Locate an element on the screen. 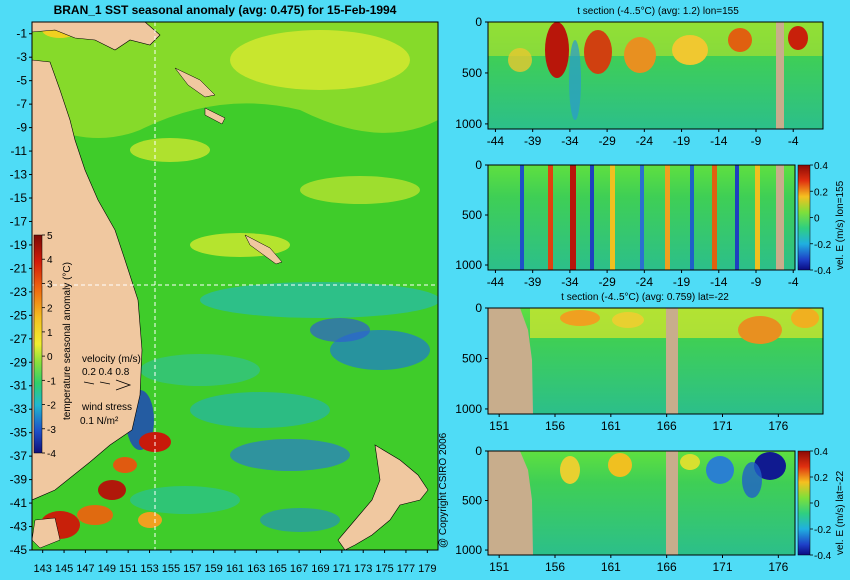  map-y-tick-label: -3 is located at coordinates (21, 57).